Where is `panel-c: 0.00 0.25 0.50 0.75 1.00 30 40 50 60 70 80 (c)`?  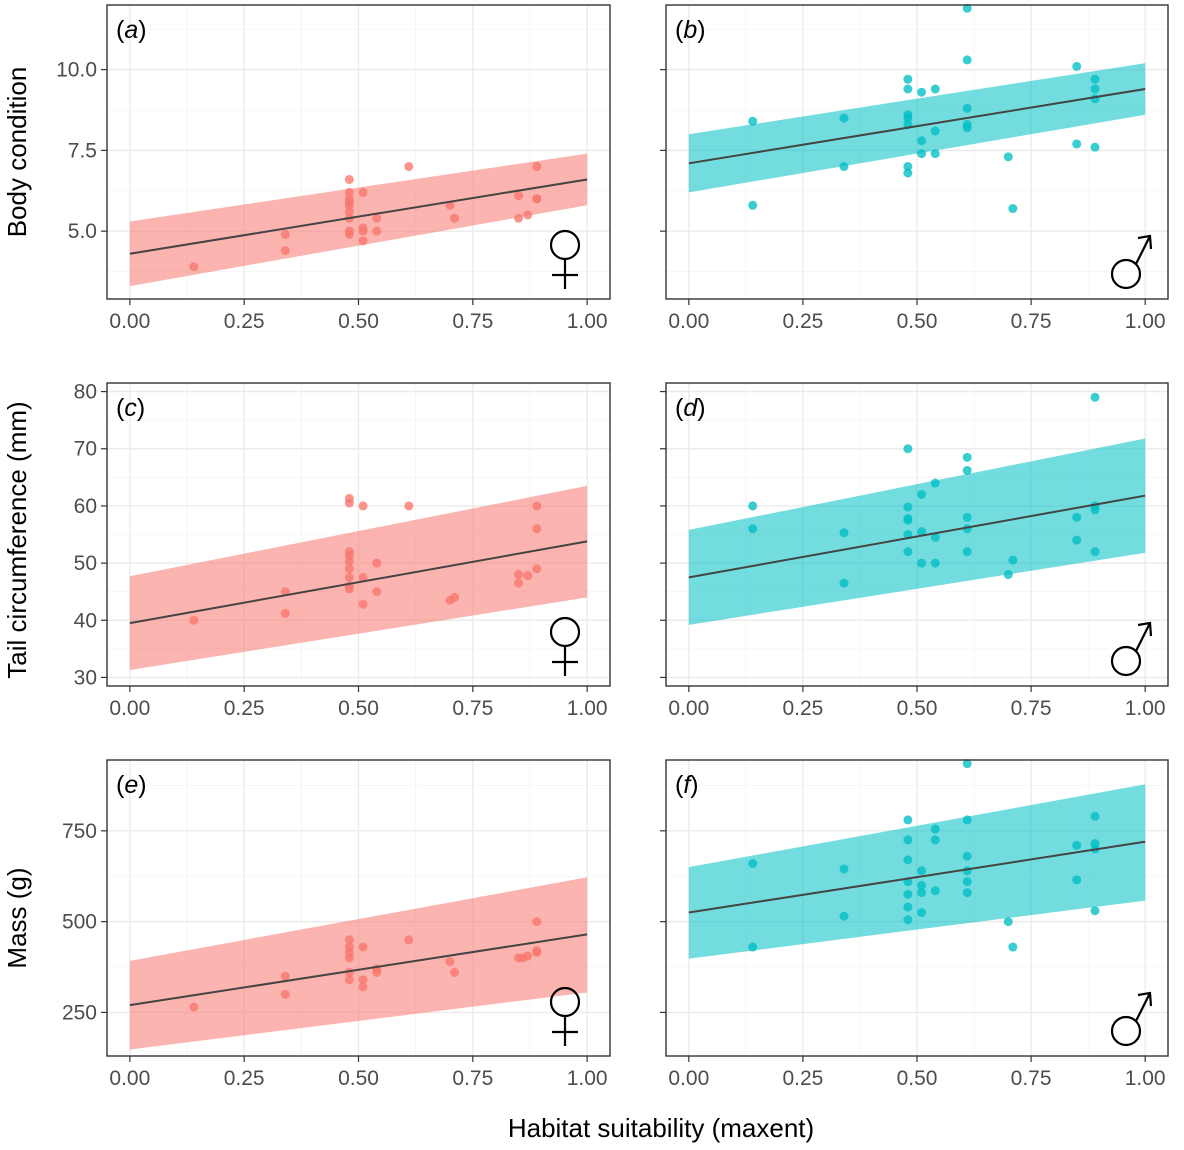 panel-c: 0.00 0.25 0.50 0.75 1.00 30 40 50 60 70 80 (c) is located at coordinates (342, 550).